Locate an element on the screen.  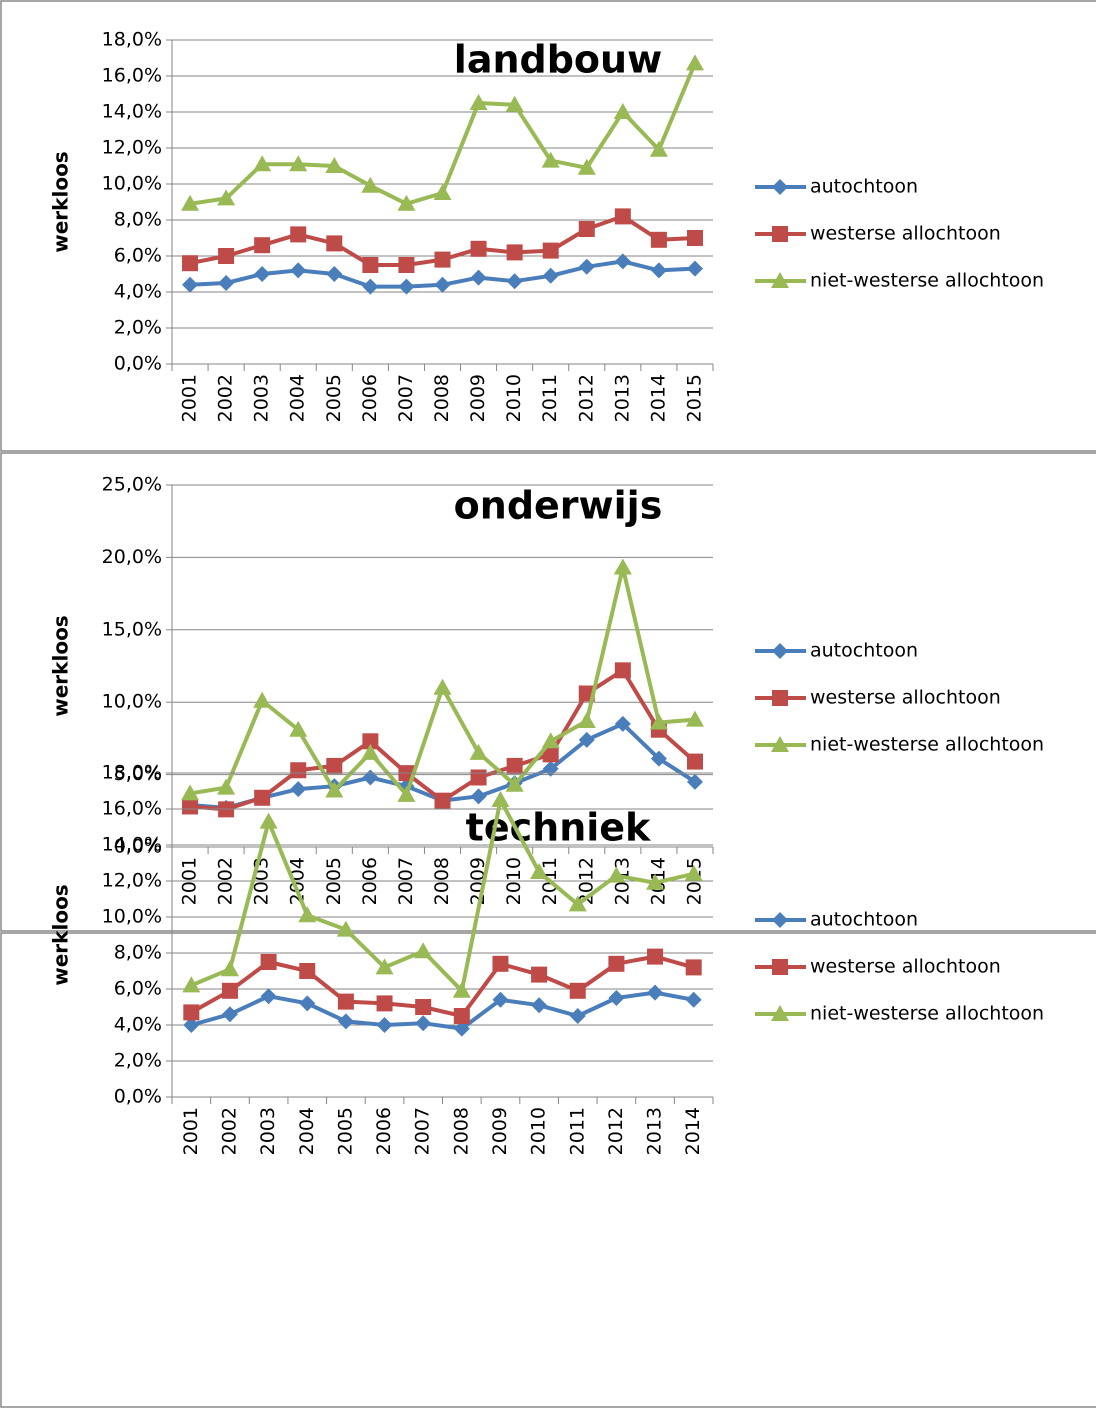
y-tick-label: 15,0% is located at coordinates (132, 629).